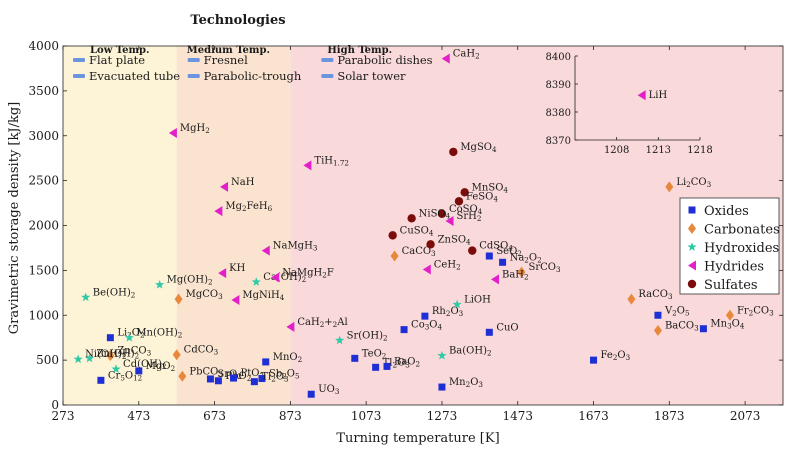 This screenshot has width=800, height=449. Describe the element at coordinates (741, 248) in the screenshot. I see `legend-label: Hydroxides` at that location.